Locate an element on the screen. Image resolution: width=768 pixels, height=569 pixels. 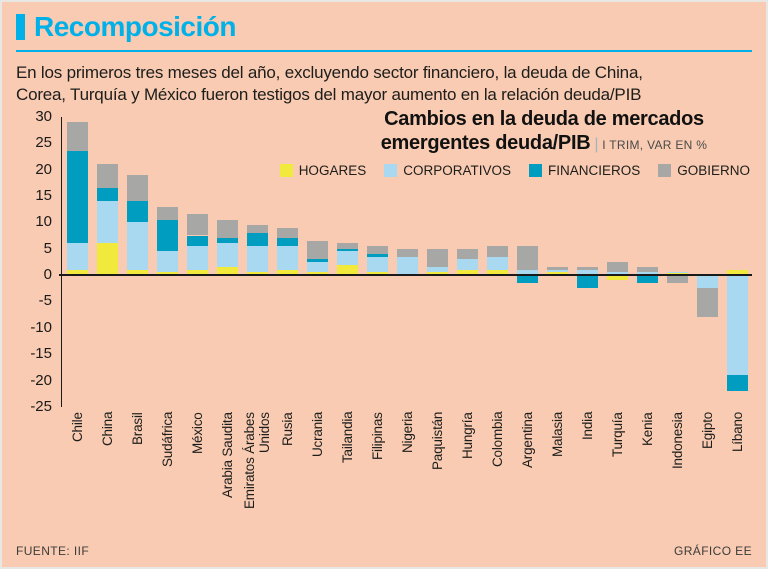
y-tick-label: 15 is located at coordinates (43, 195).